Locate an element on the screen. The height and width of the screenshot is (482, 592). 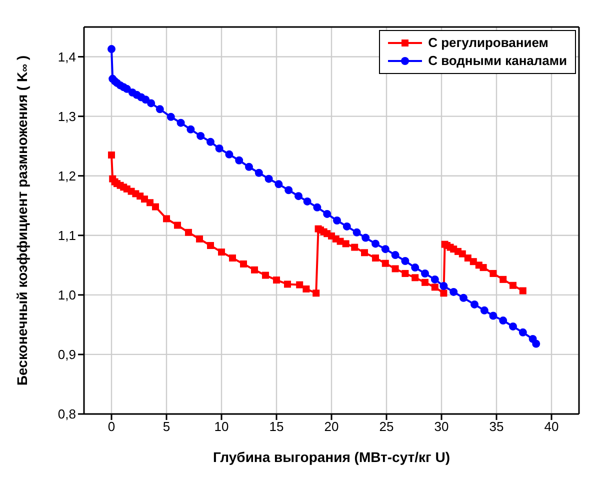
y-tick-label: 0,8 is located at coordinates (67, 414).